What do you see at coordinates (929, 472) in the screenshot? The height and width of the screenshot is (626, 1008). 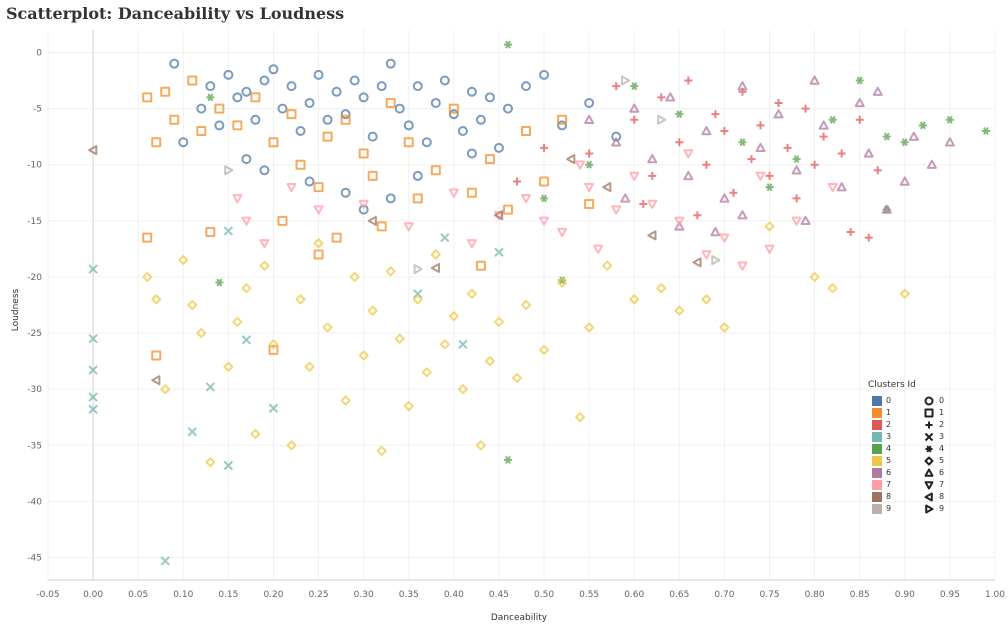 I see `legend-shape-triangle-up-icon` at bounding box center [929, 472].